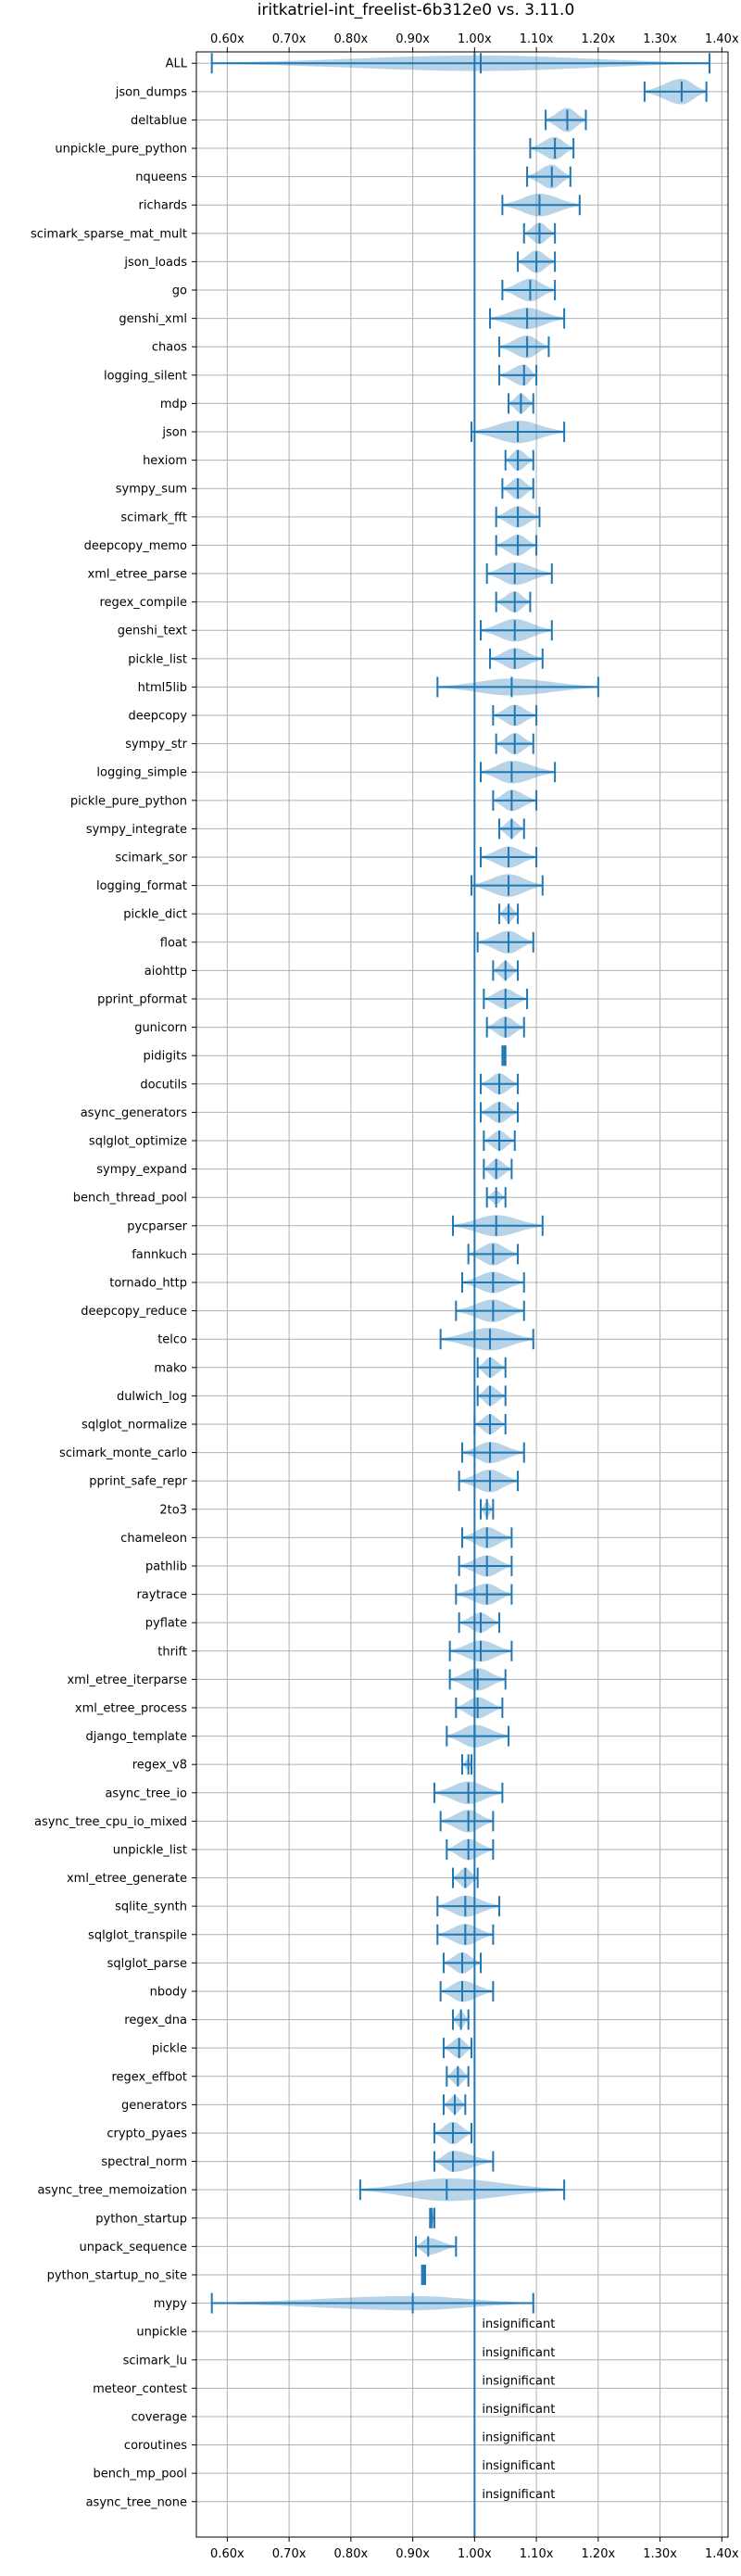  What do you see at coordinates (169, 348) in the screenshot?
I see `category-label: chaos` at bounding box center [169, 348].